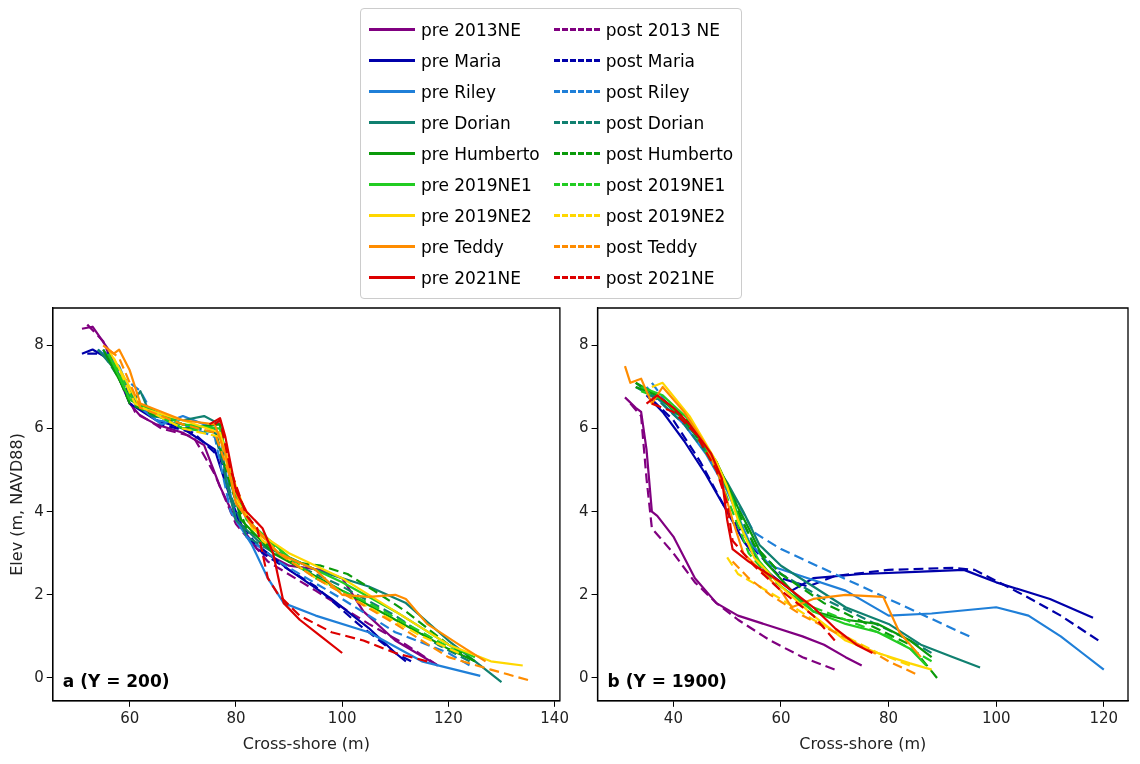  Describe the element at coordinates (662, 29) in the screenshot. I see `legend-label: post 2013 NE` at that location.